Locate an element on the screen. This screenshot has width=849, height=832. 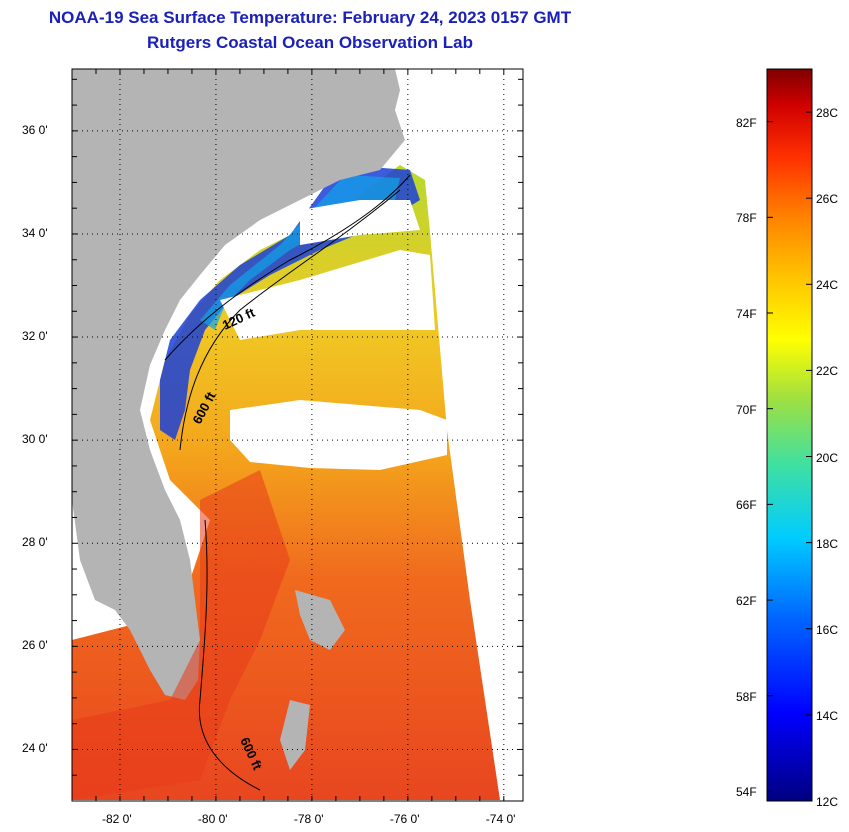
land-bahamas is located at coordinates (320, 620).